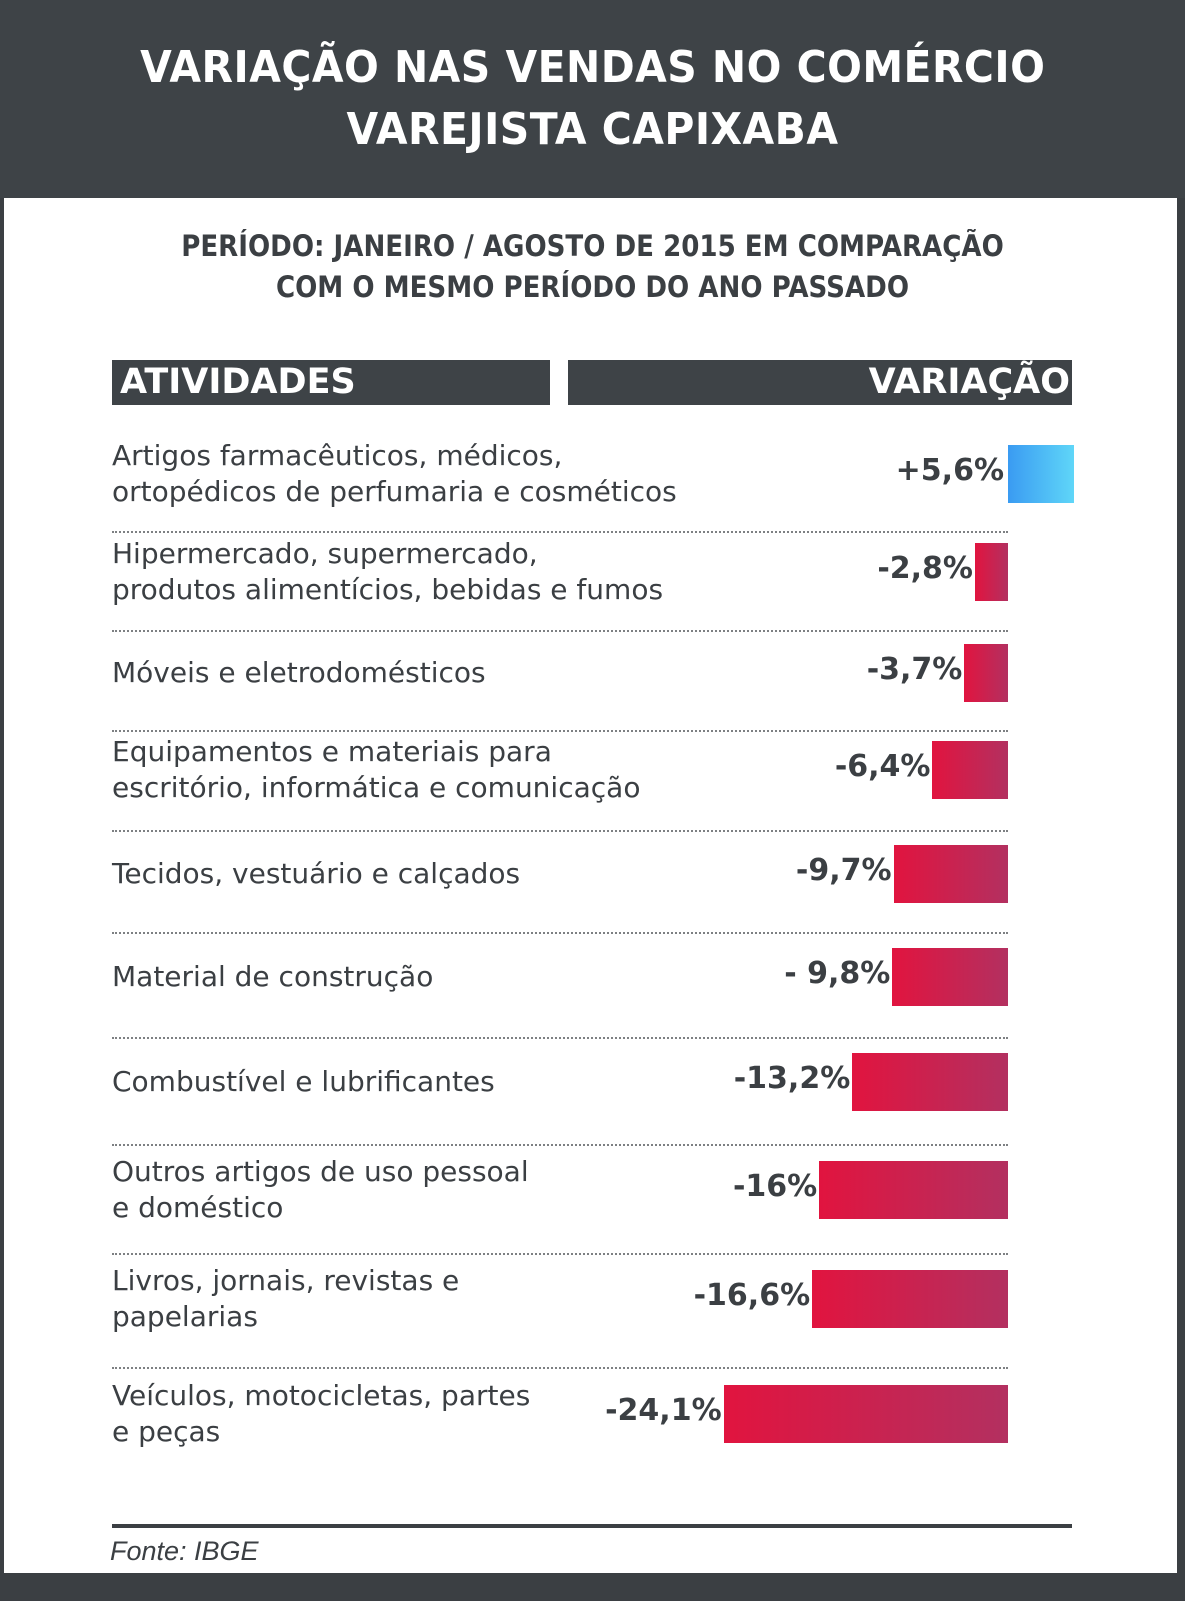 This screenshot has height=1601, width=1185. Describe the element at coordinates (792, 1078) in the screenshot. I see `value-label: -13,2%` at that location.